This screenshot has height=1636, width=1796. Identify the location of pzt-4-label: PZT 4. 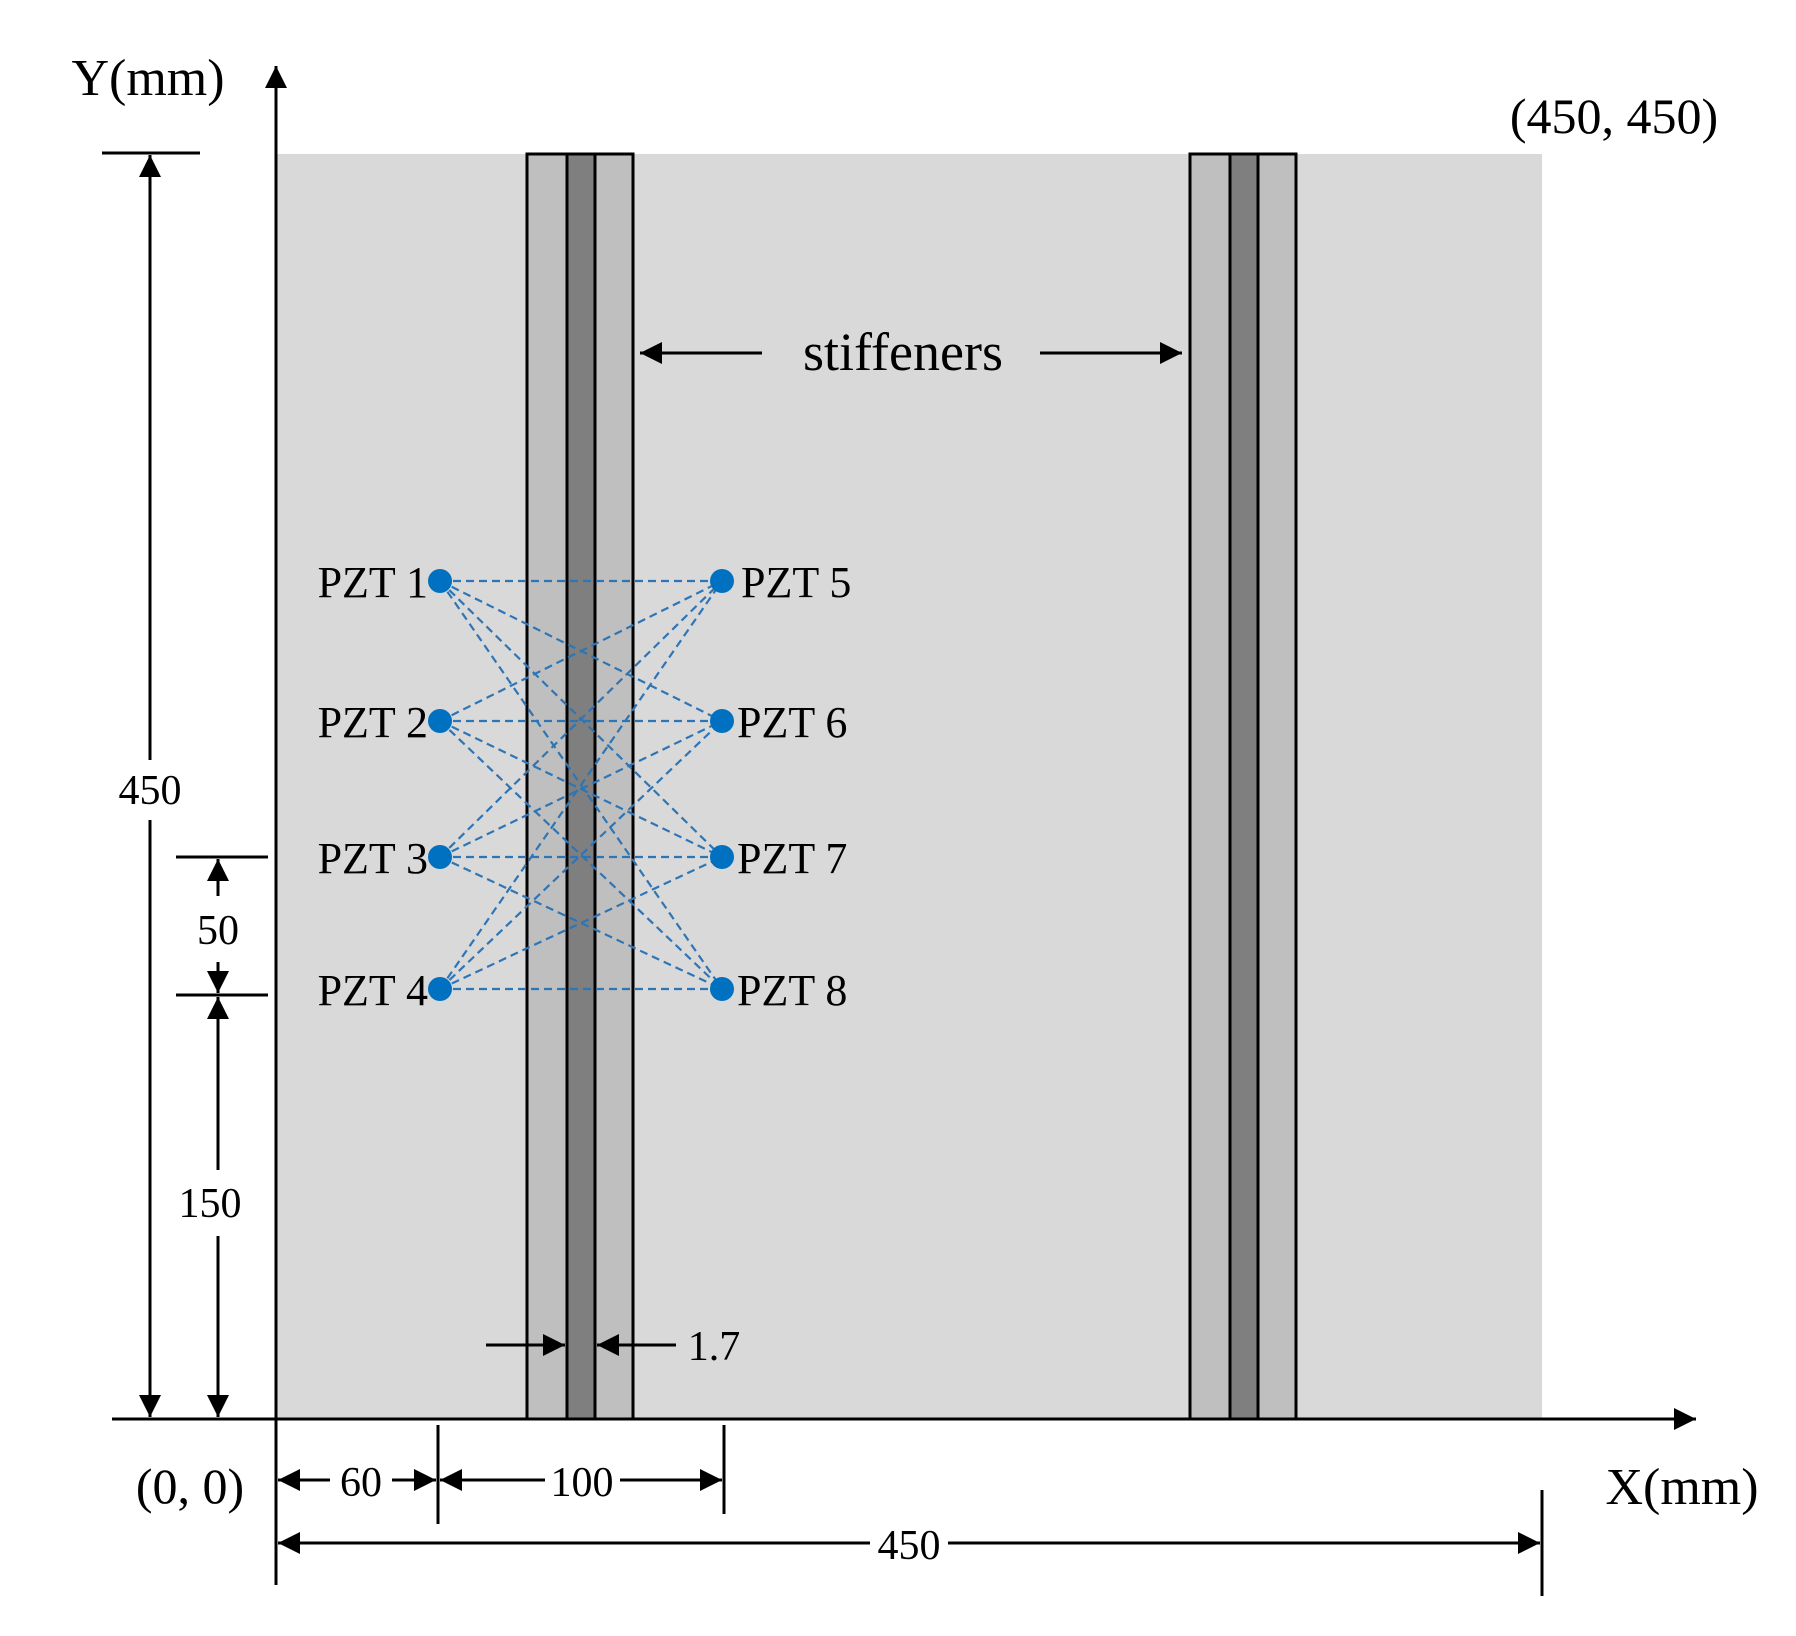
(373, 990).